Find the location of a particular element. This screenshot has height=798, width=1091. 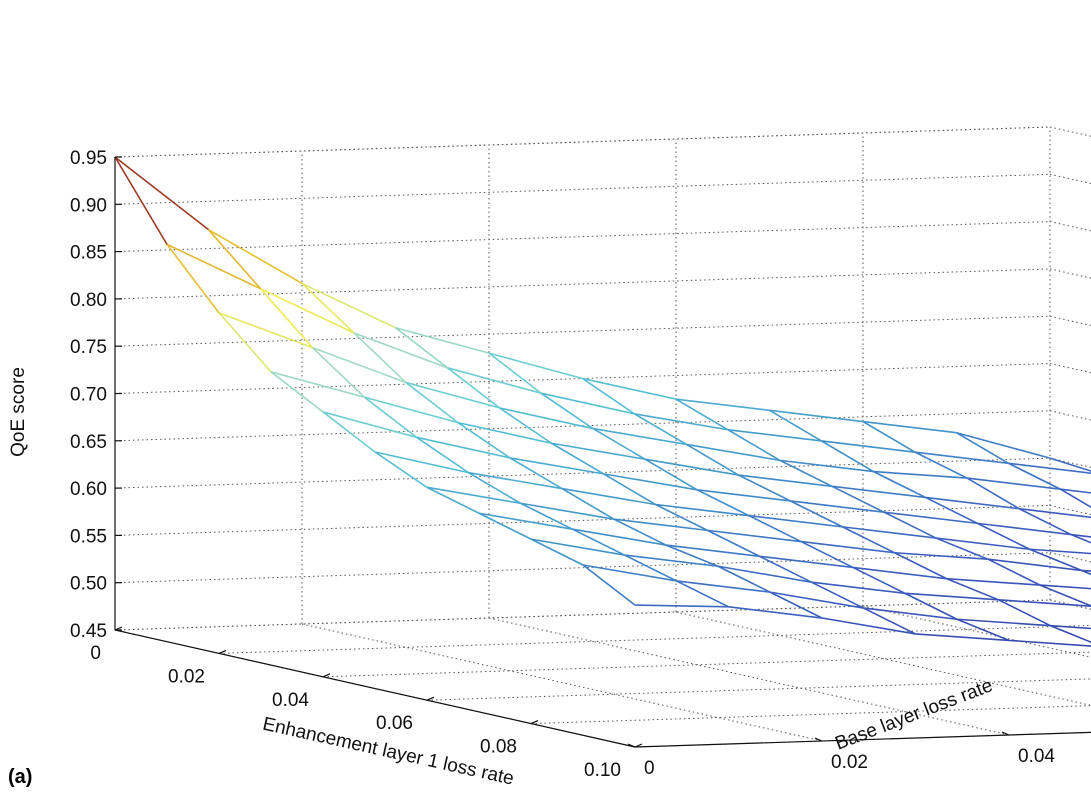

y-tick-label: 0 is located at coordinates (649, 768).